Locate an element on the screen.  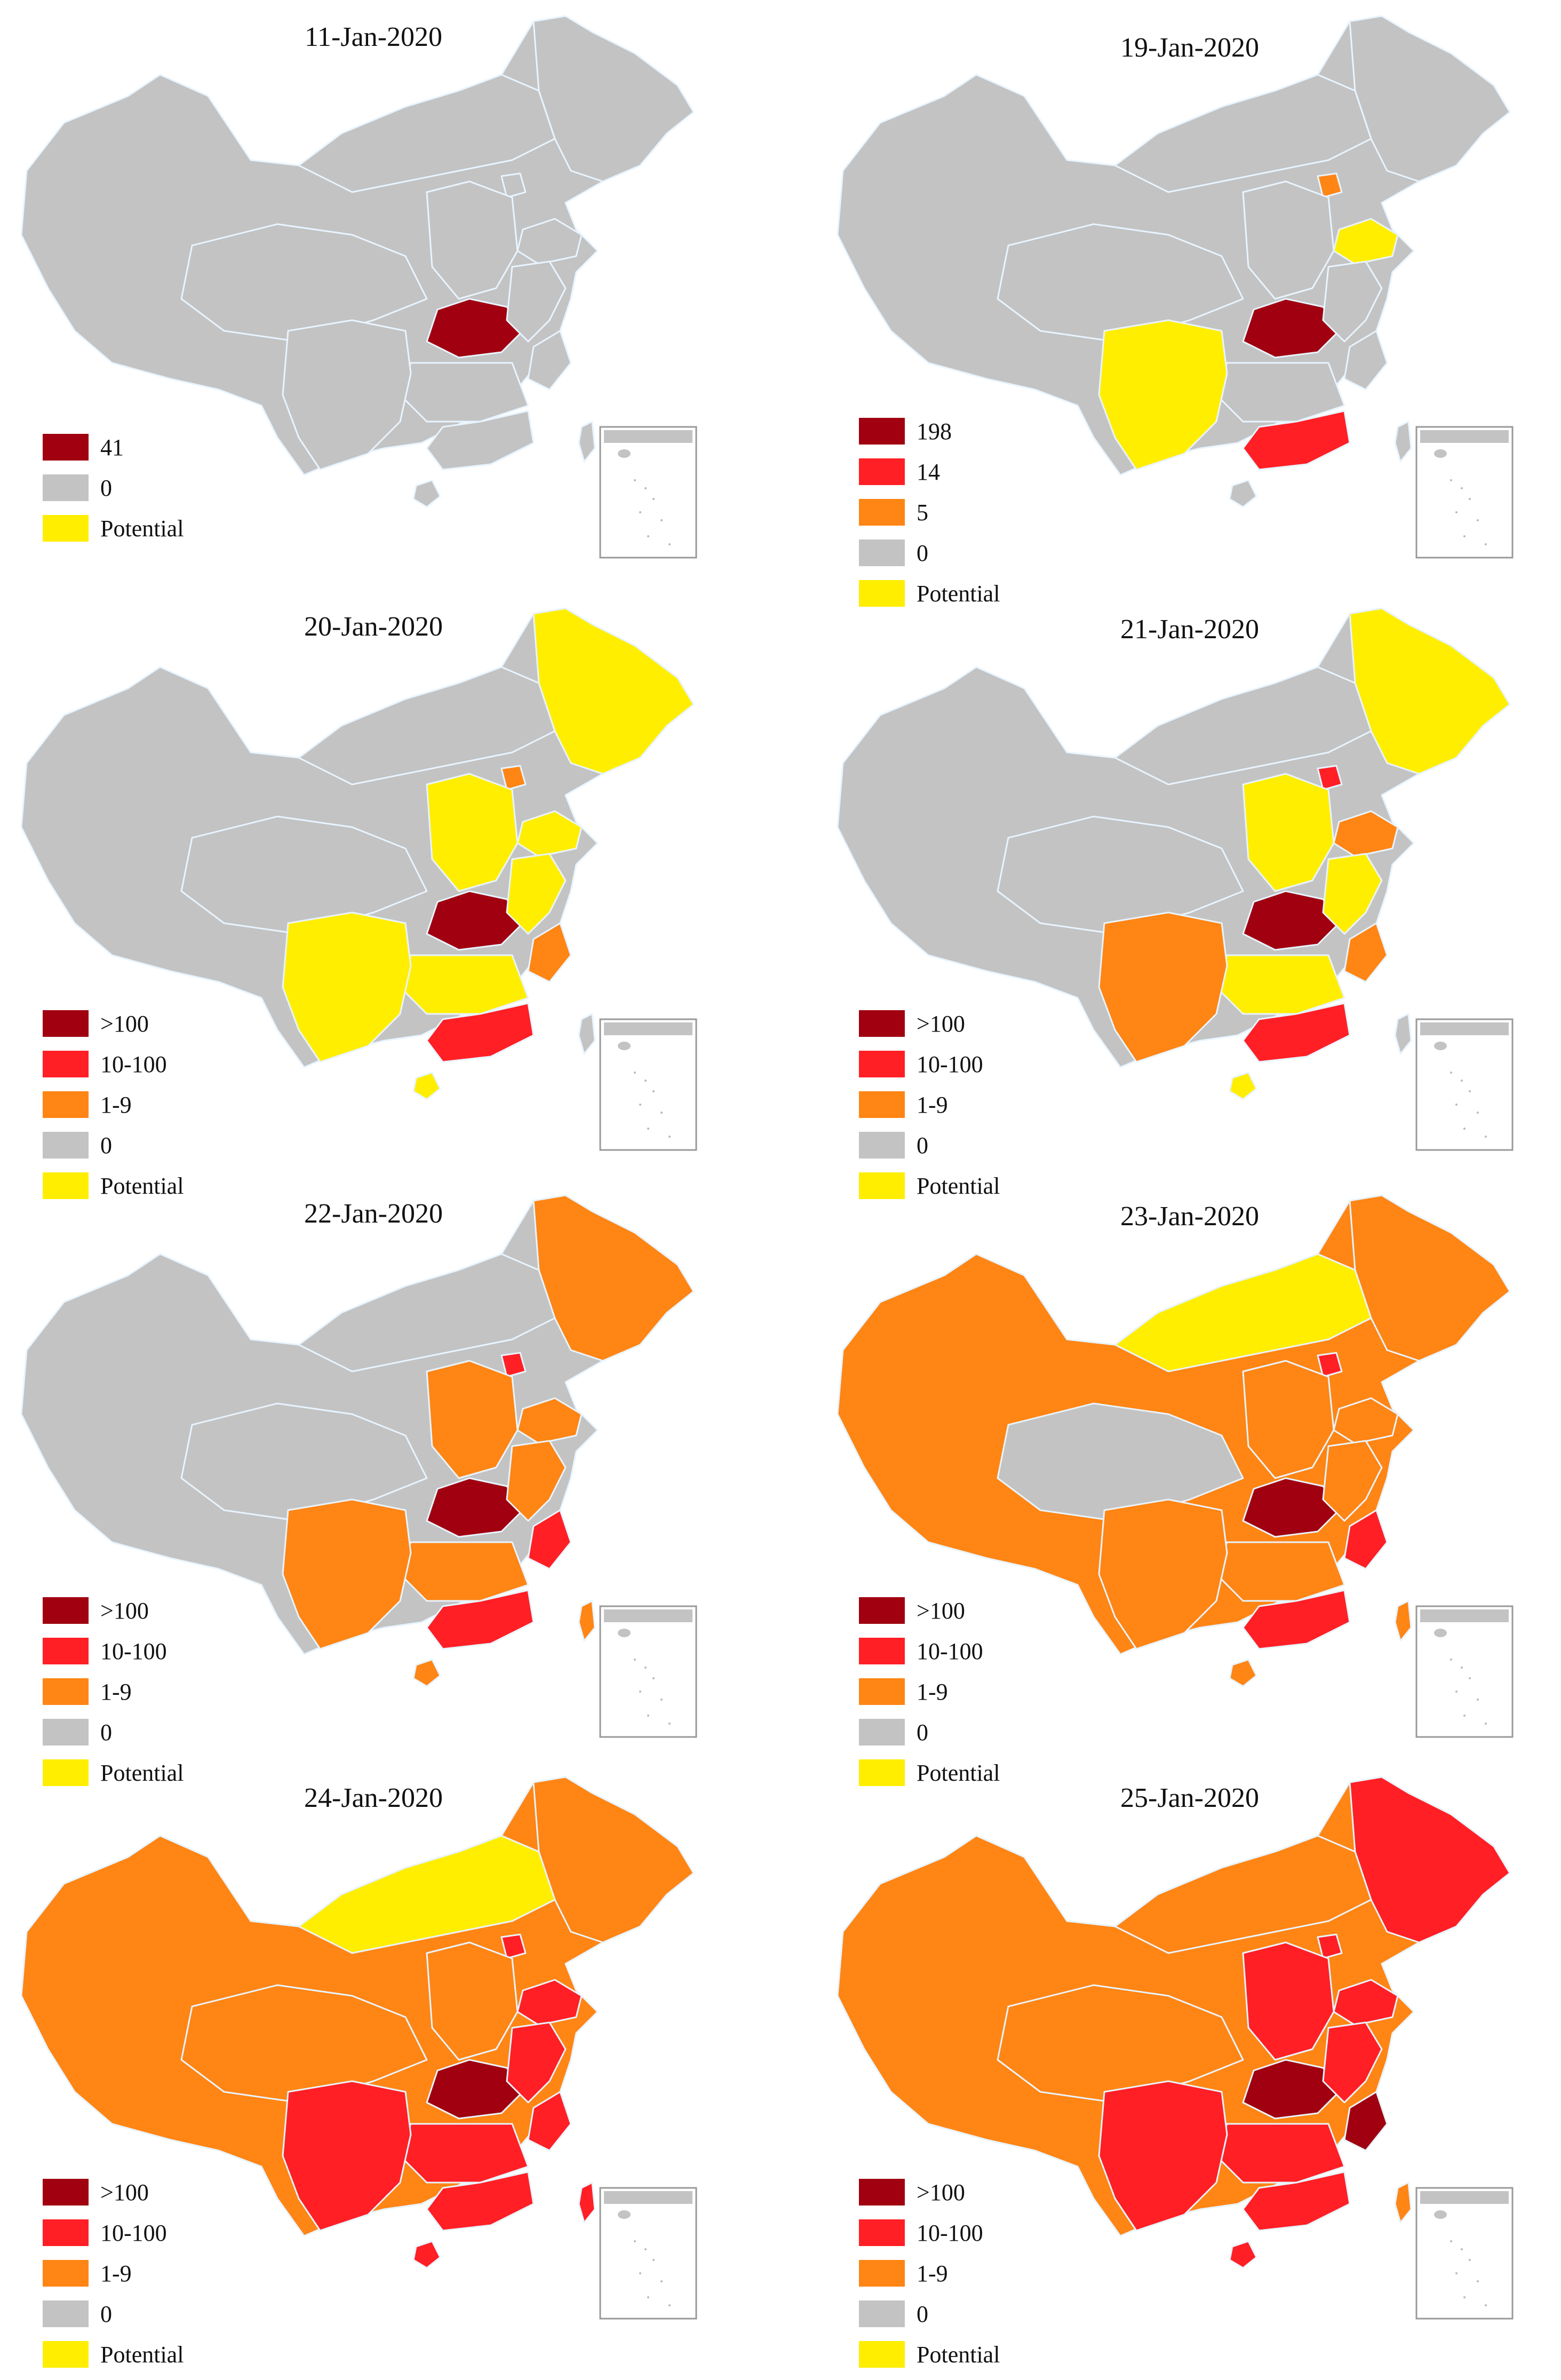
map-panel-5: 22-Jan-2020 >100 10-100 1-9 0 Potential is located at coordinates (373, 1482).